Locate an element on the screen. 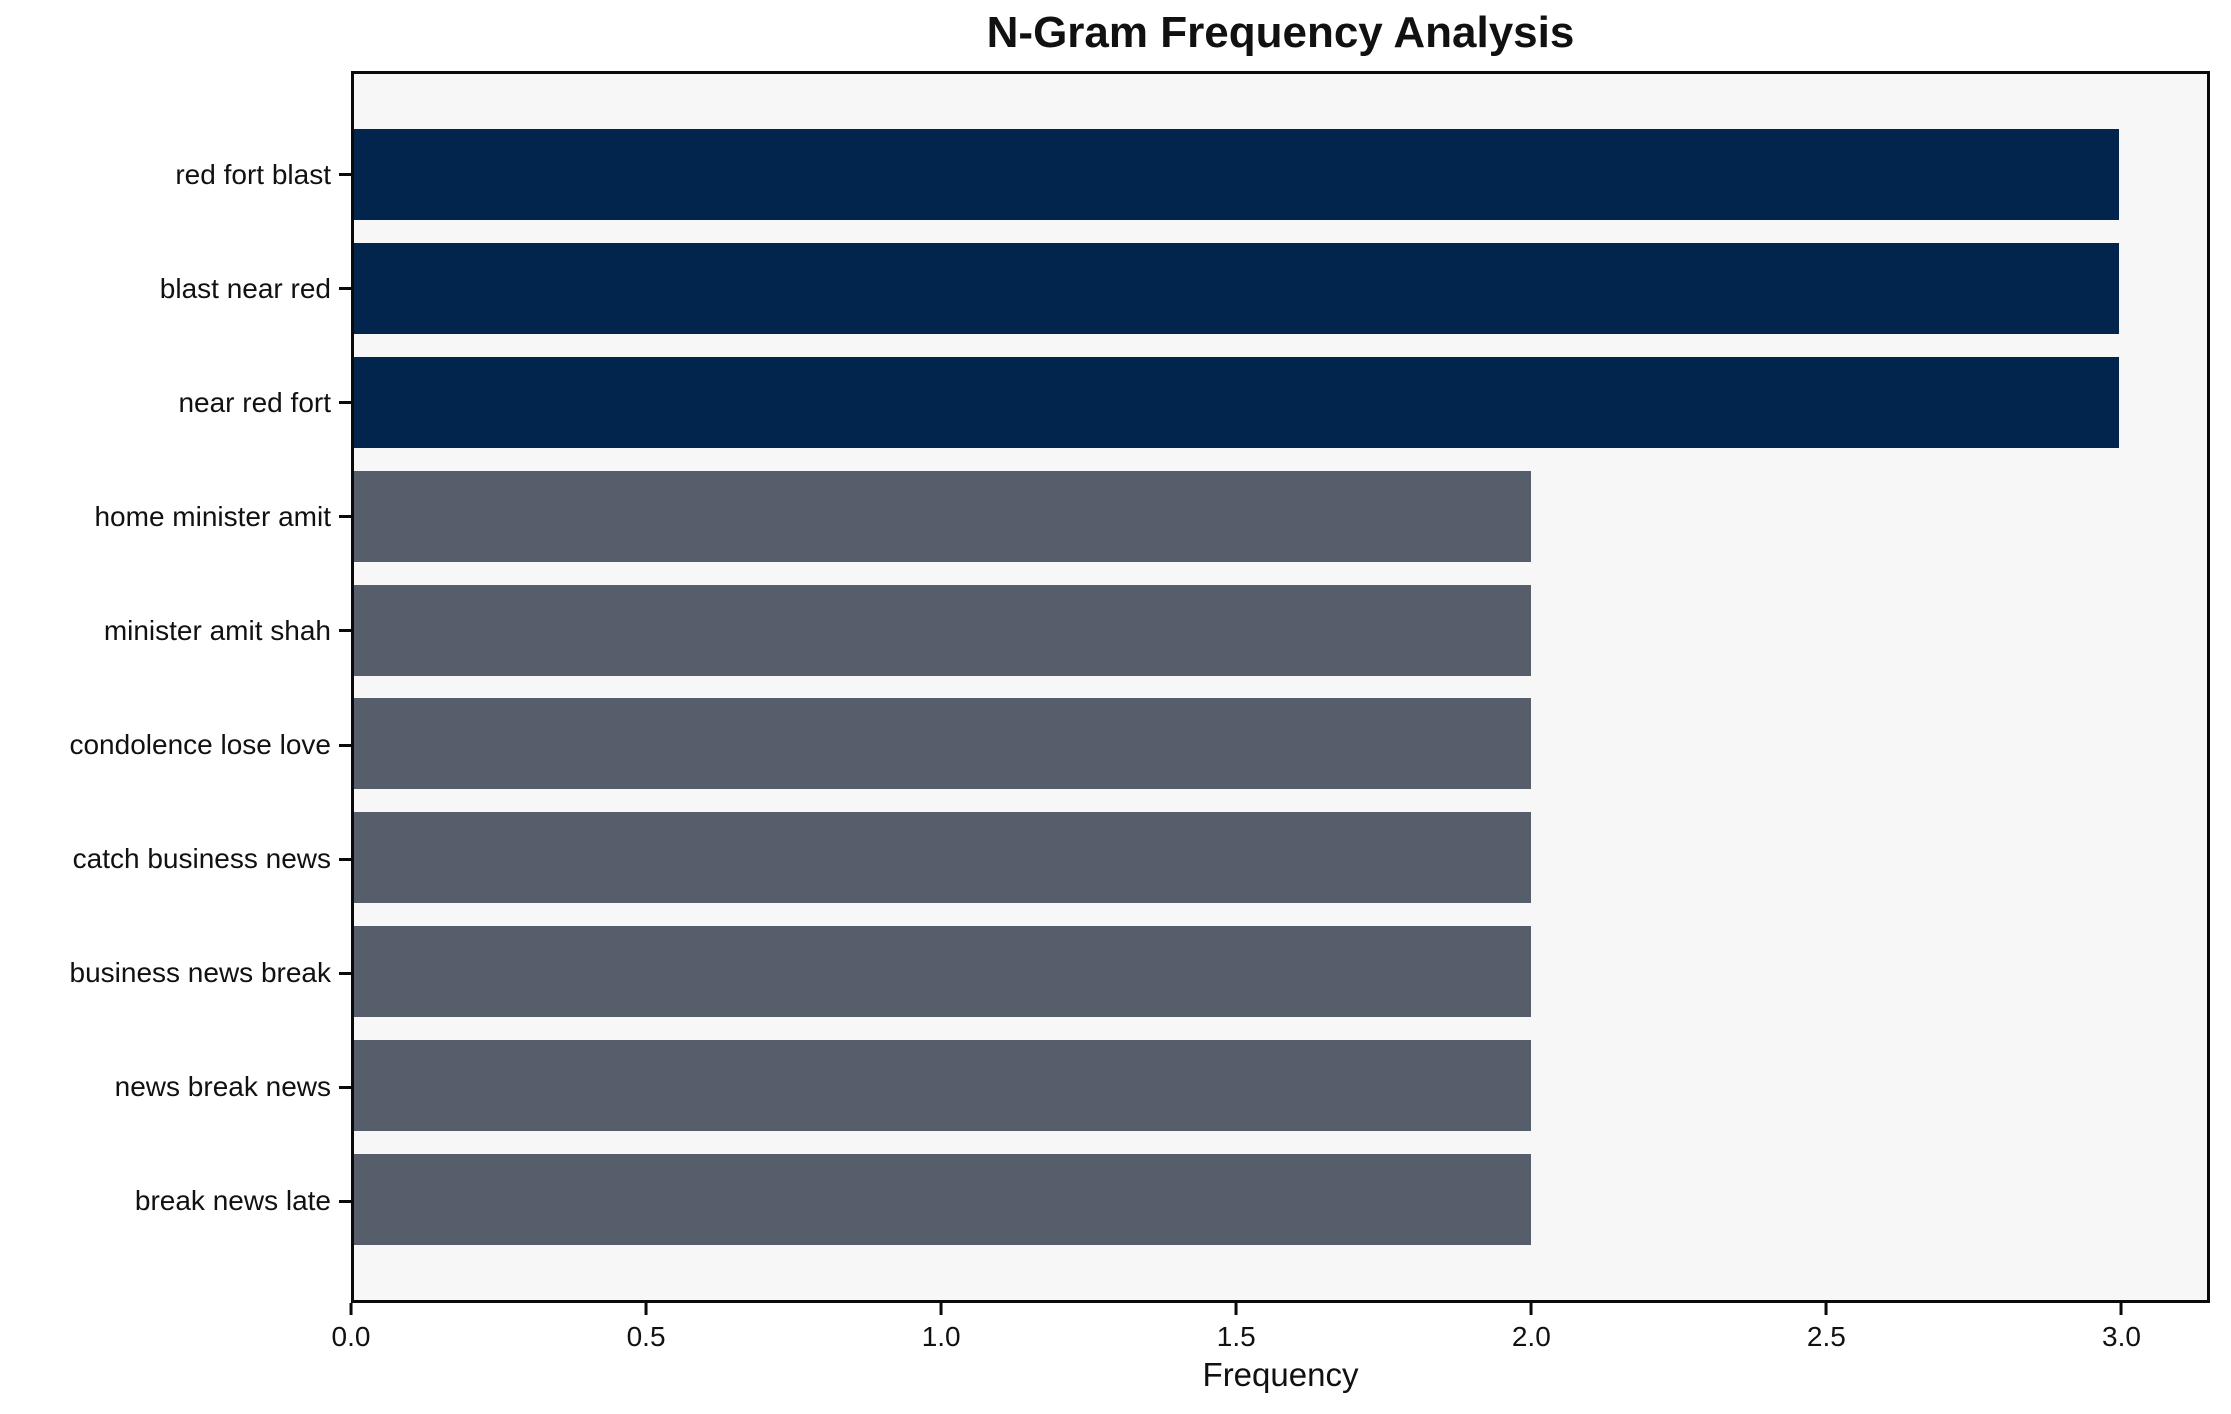 The width and height of the screenshot is (2231, 1414). y-tick-row: near red fort is located at coordinates (175, 402).